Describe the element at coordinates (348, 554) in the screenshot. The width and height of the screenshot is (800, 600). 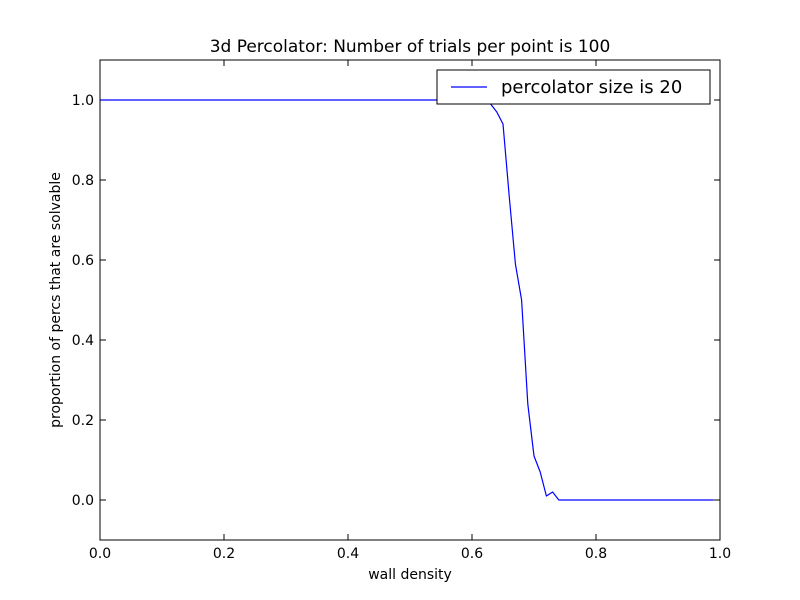
I see `x-tick-label: 0.4` at that location.